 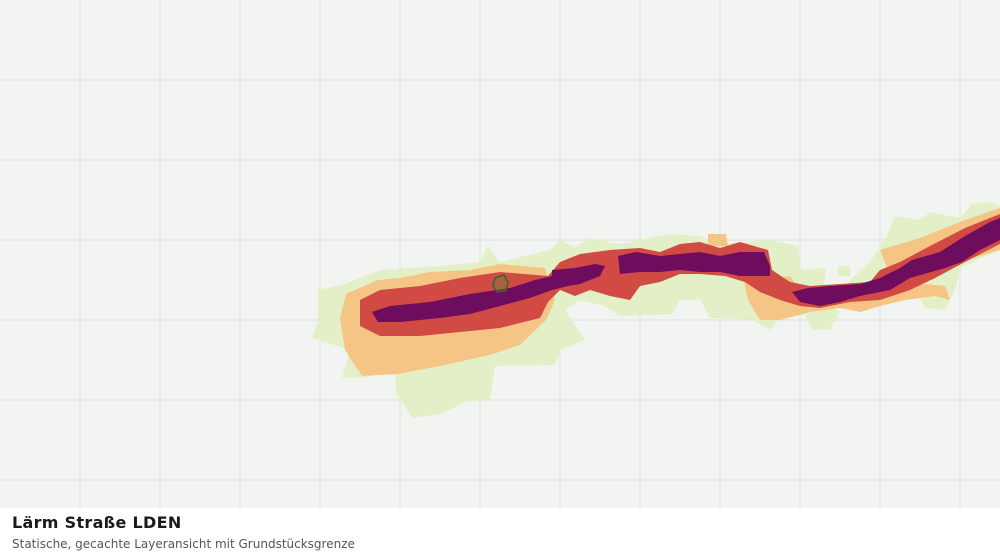 I want to click on layer-title: Lärm Straße LDEN, so click(x=97, y=522).